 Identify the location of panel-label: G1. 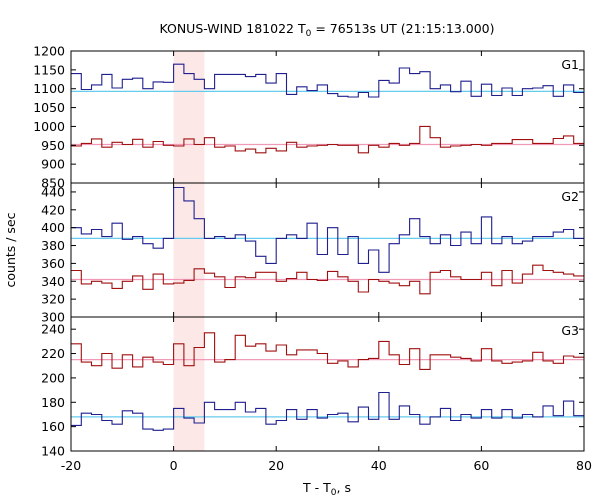
(570, 64).